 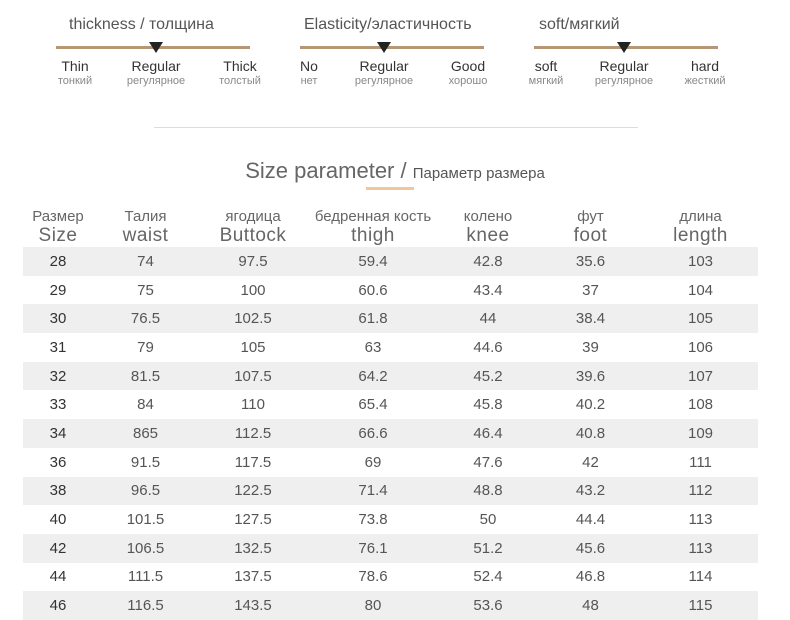 What do you see at coordinates (590, 520) in the screenshot?
I see `table-cell: 44.4` at bounding box center [590, 520].